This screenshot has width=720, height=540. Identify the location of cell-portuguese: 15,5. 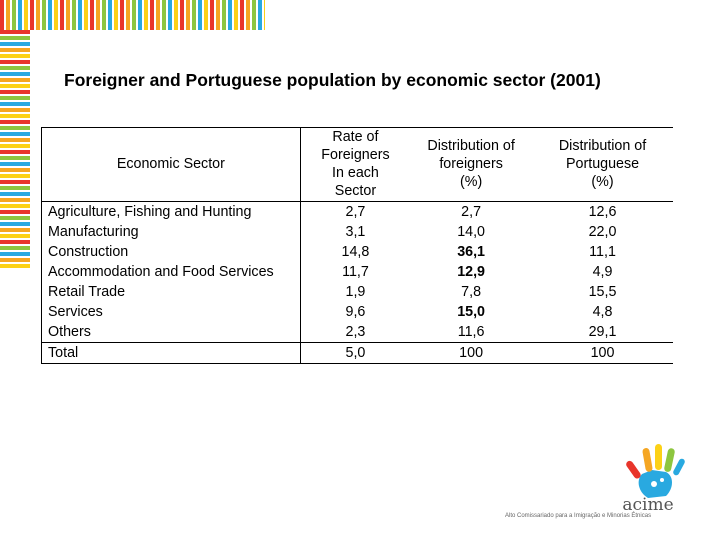
(602, 292).